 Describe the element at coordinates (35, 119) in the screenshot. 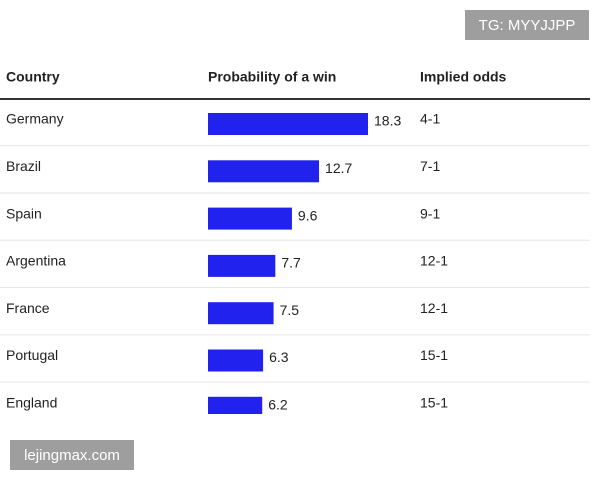

I see `country: Germany` at that location.